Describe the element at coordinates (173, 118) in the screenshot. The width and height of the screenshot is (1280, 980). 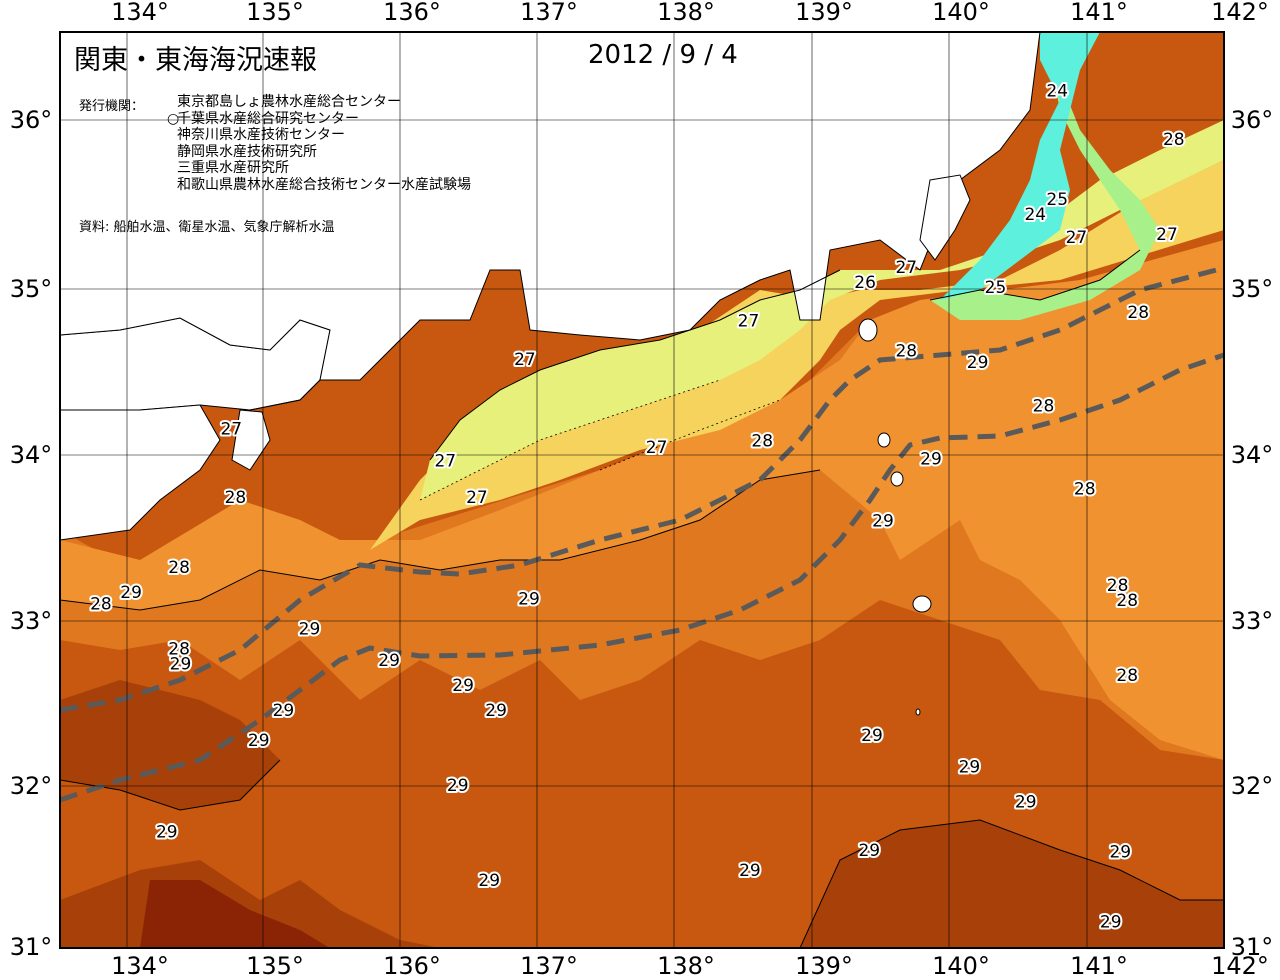
I see `publisher-marker: ○` at that location.